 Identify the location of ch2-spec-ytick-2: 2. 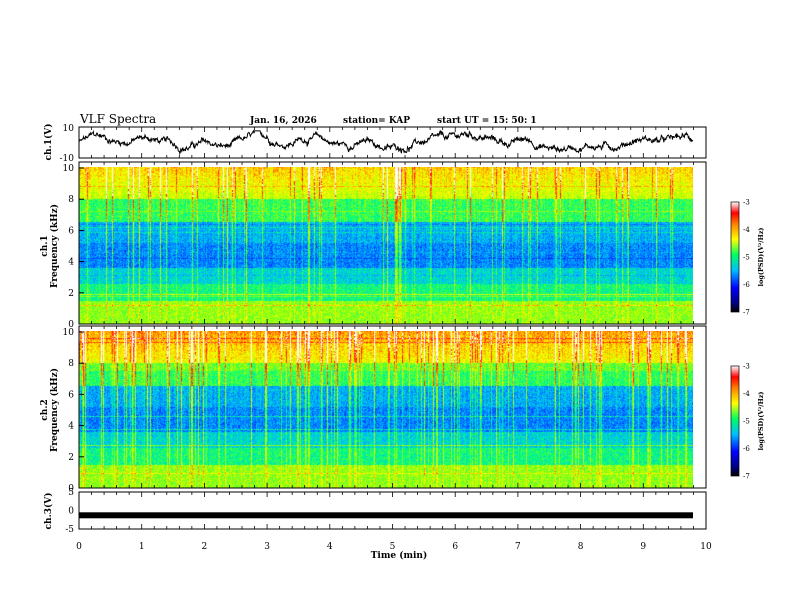
(71, 458).